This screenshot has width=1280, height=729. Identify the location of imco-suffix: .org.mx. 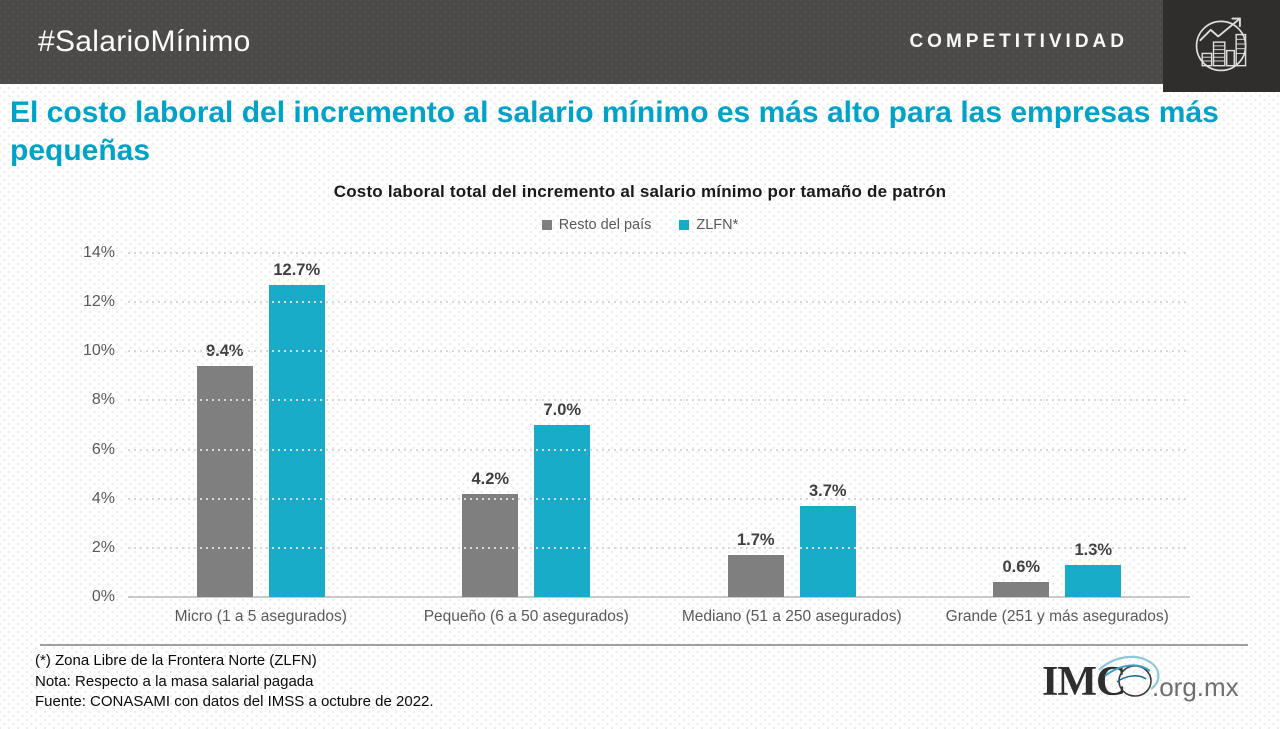
(1195, 687).